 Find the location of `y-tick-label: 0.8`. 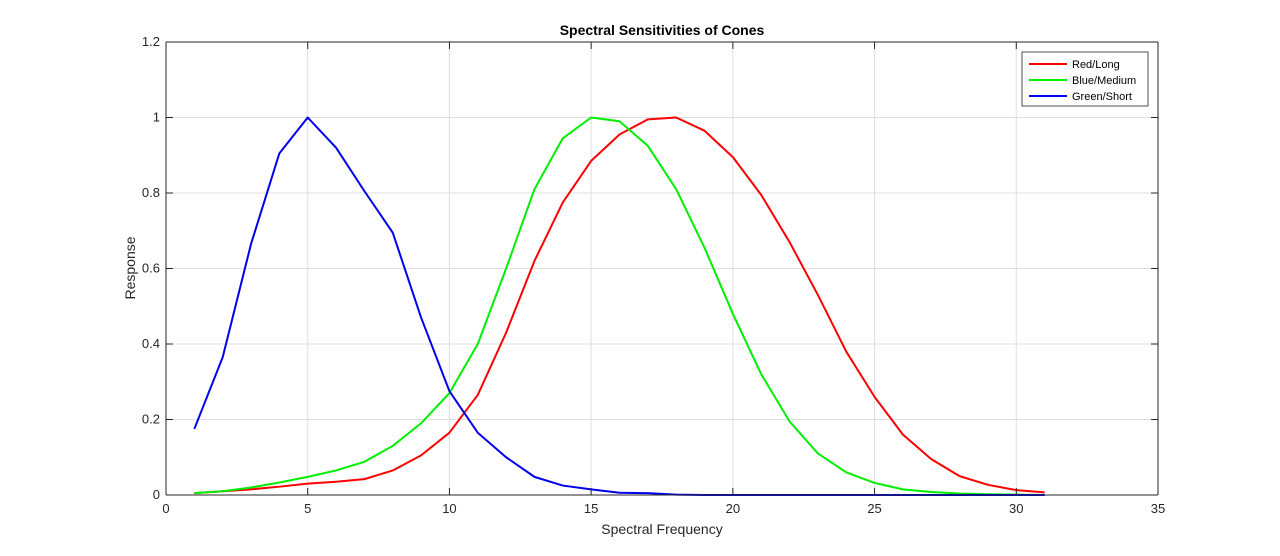

y-tick-label: 0.8 is located at coordinates (151, 192).